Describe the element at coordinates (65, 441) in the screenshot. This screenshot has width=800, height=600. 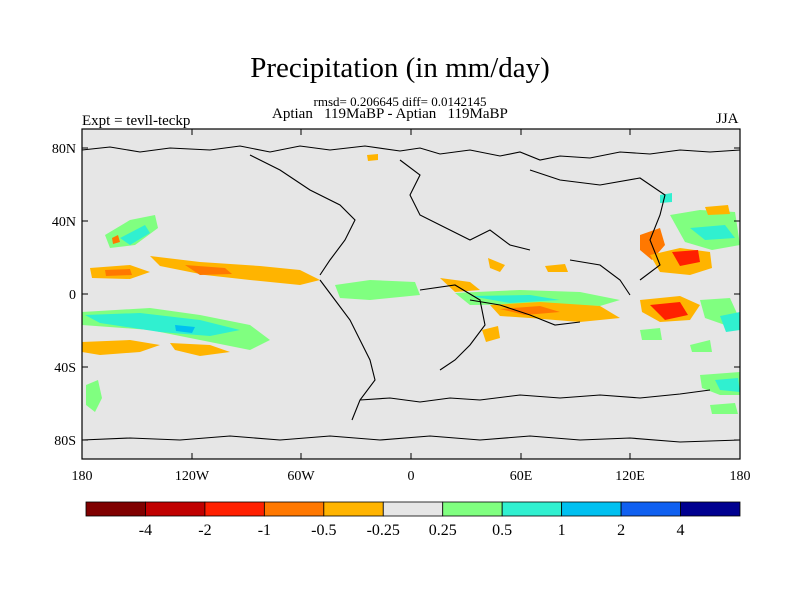
I see `lat-label: 80S` at that location.